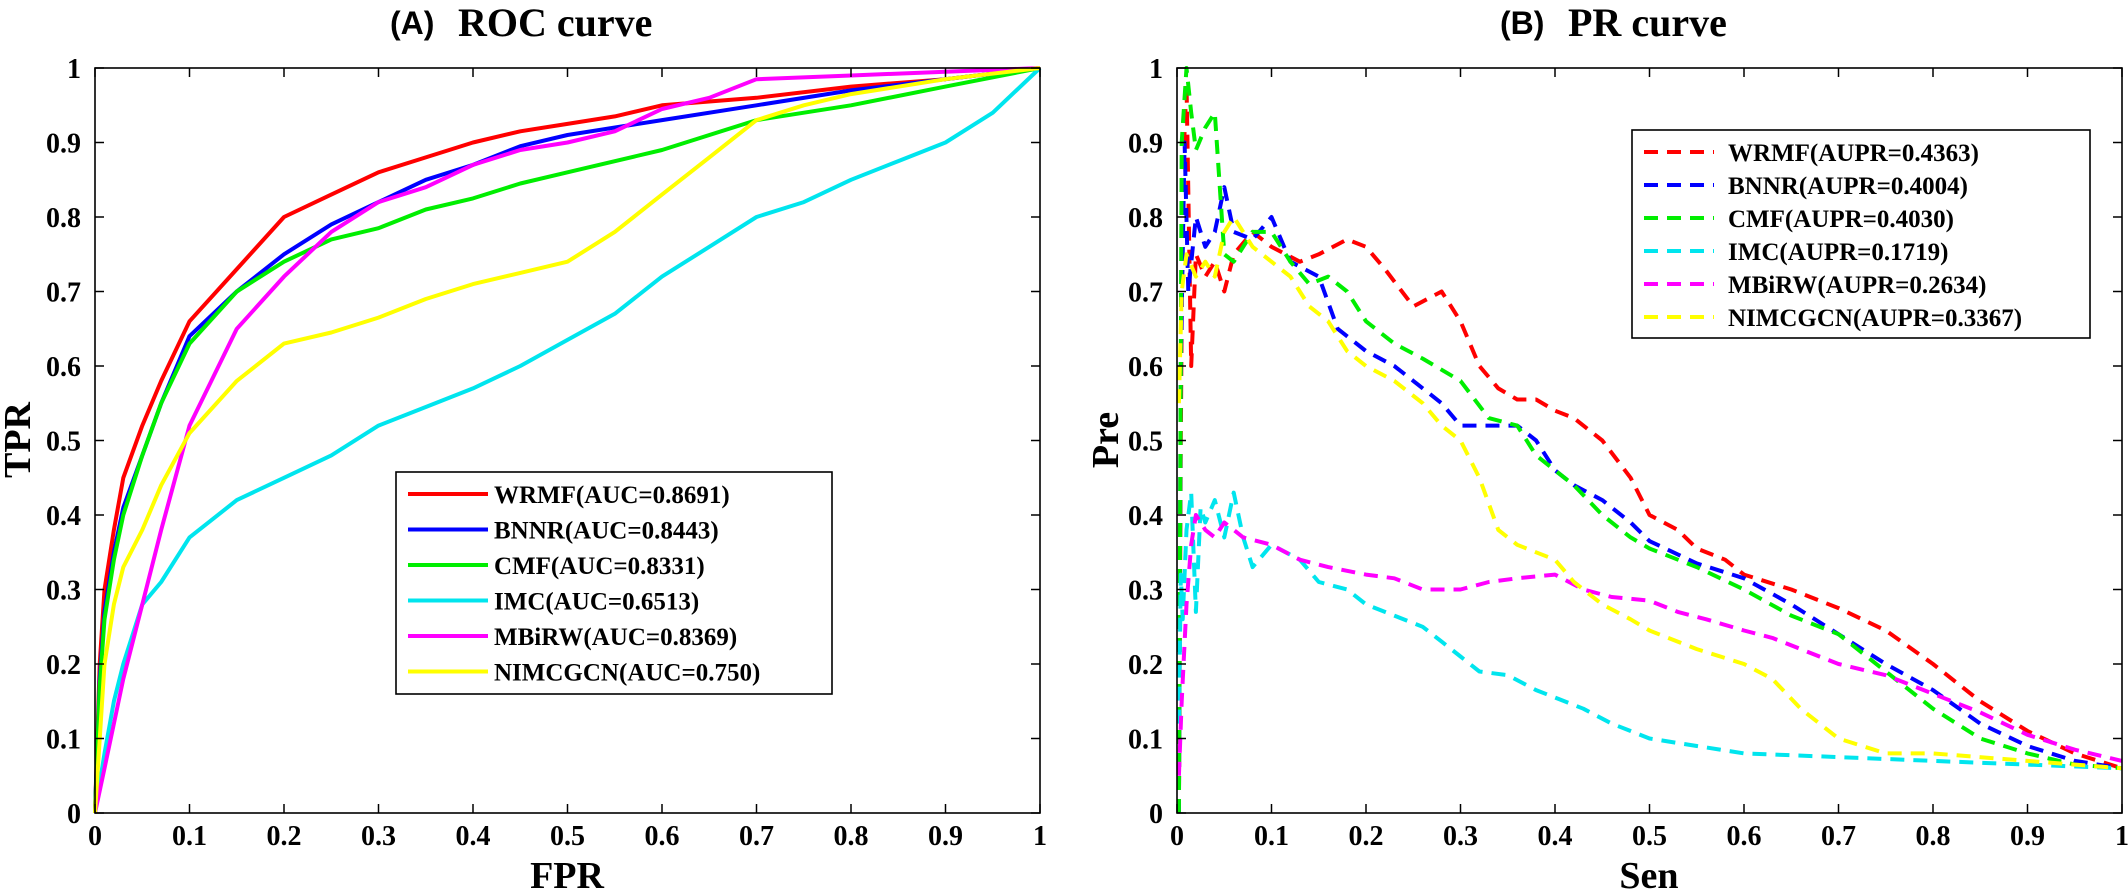 Image resolution: width=2128 pixels, height=894 pixels. I want to click on pr-x-tick-label: 0.9, so click(2027, 836).